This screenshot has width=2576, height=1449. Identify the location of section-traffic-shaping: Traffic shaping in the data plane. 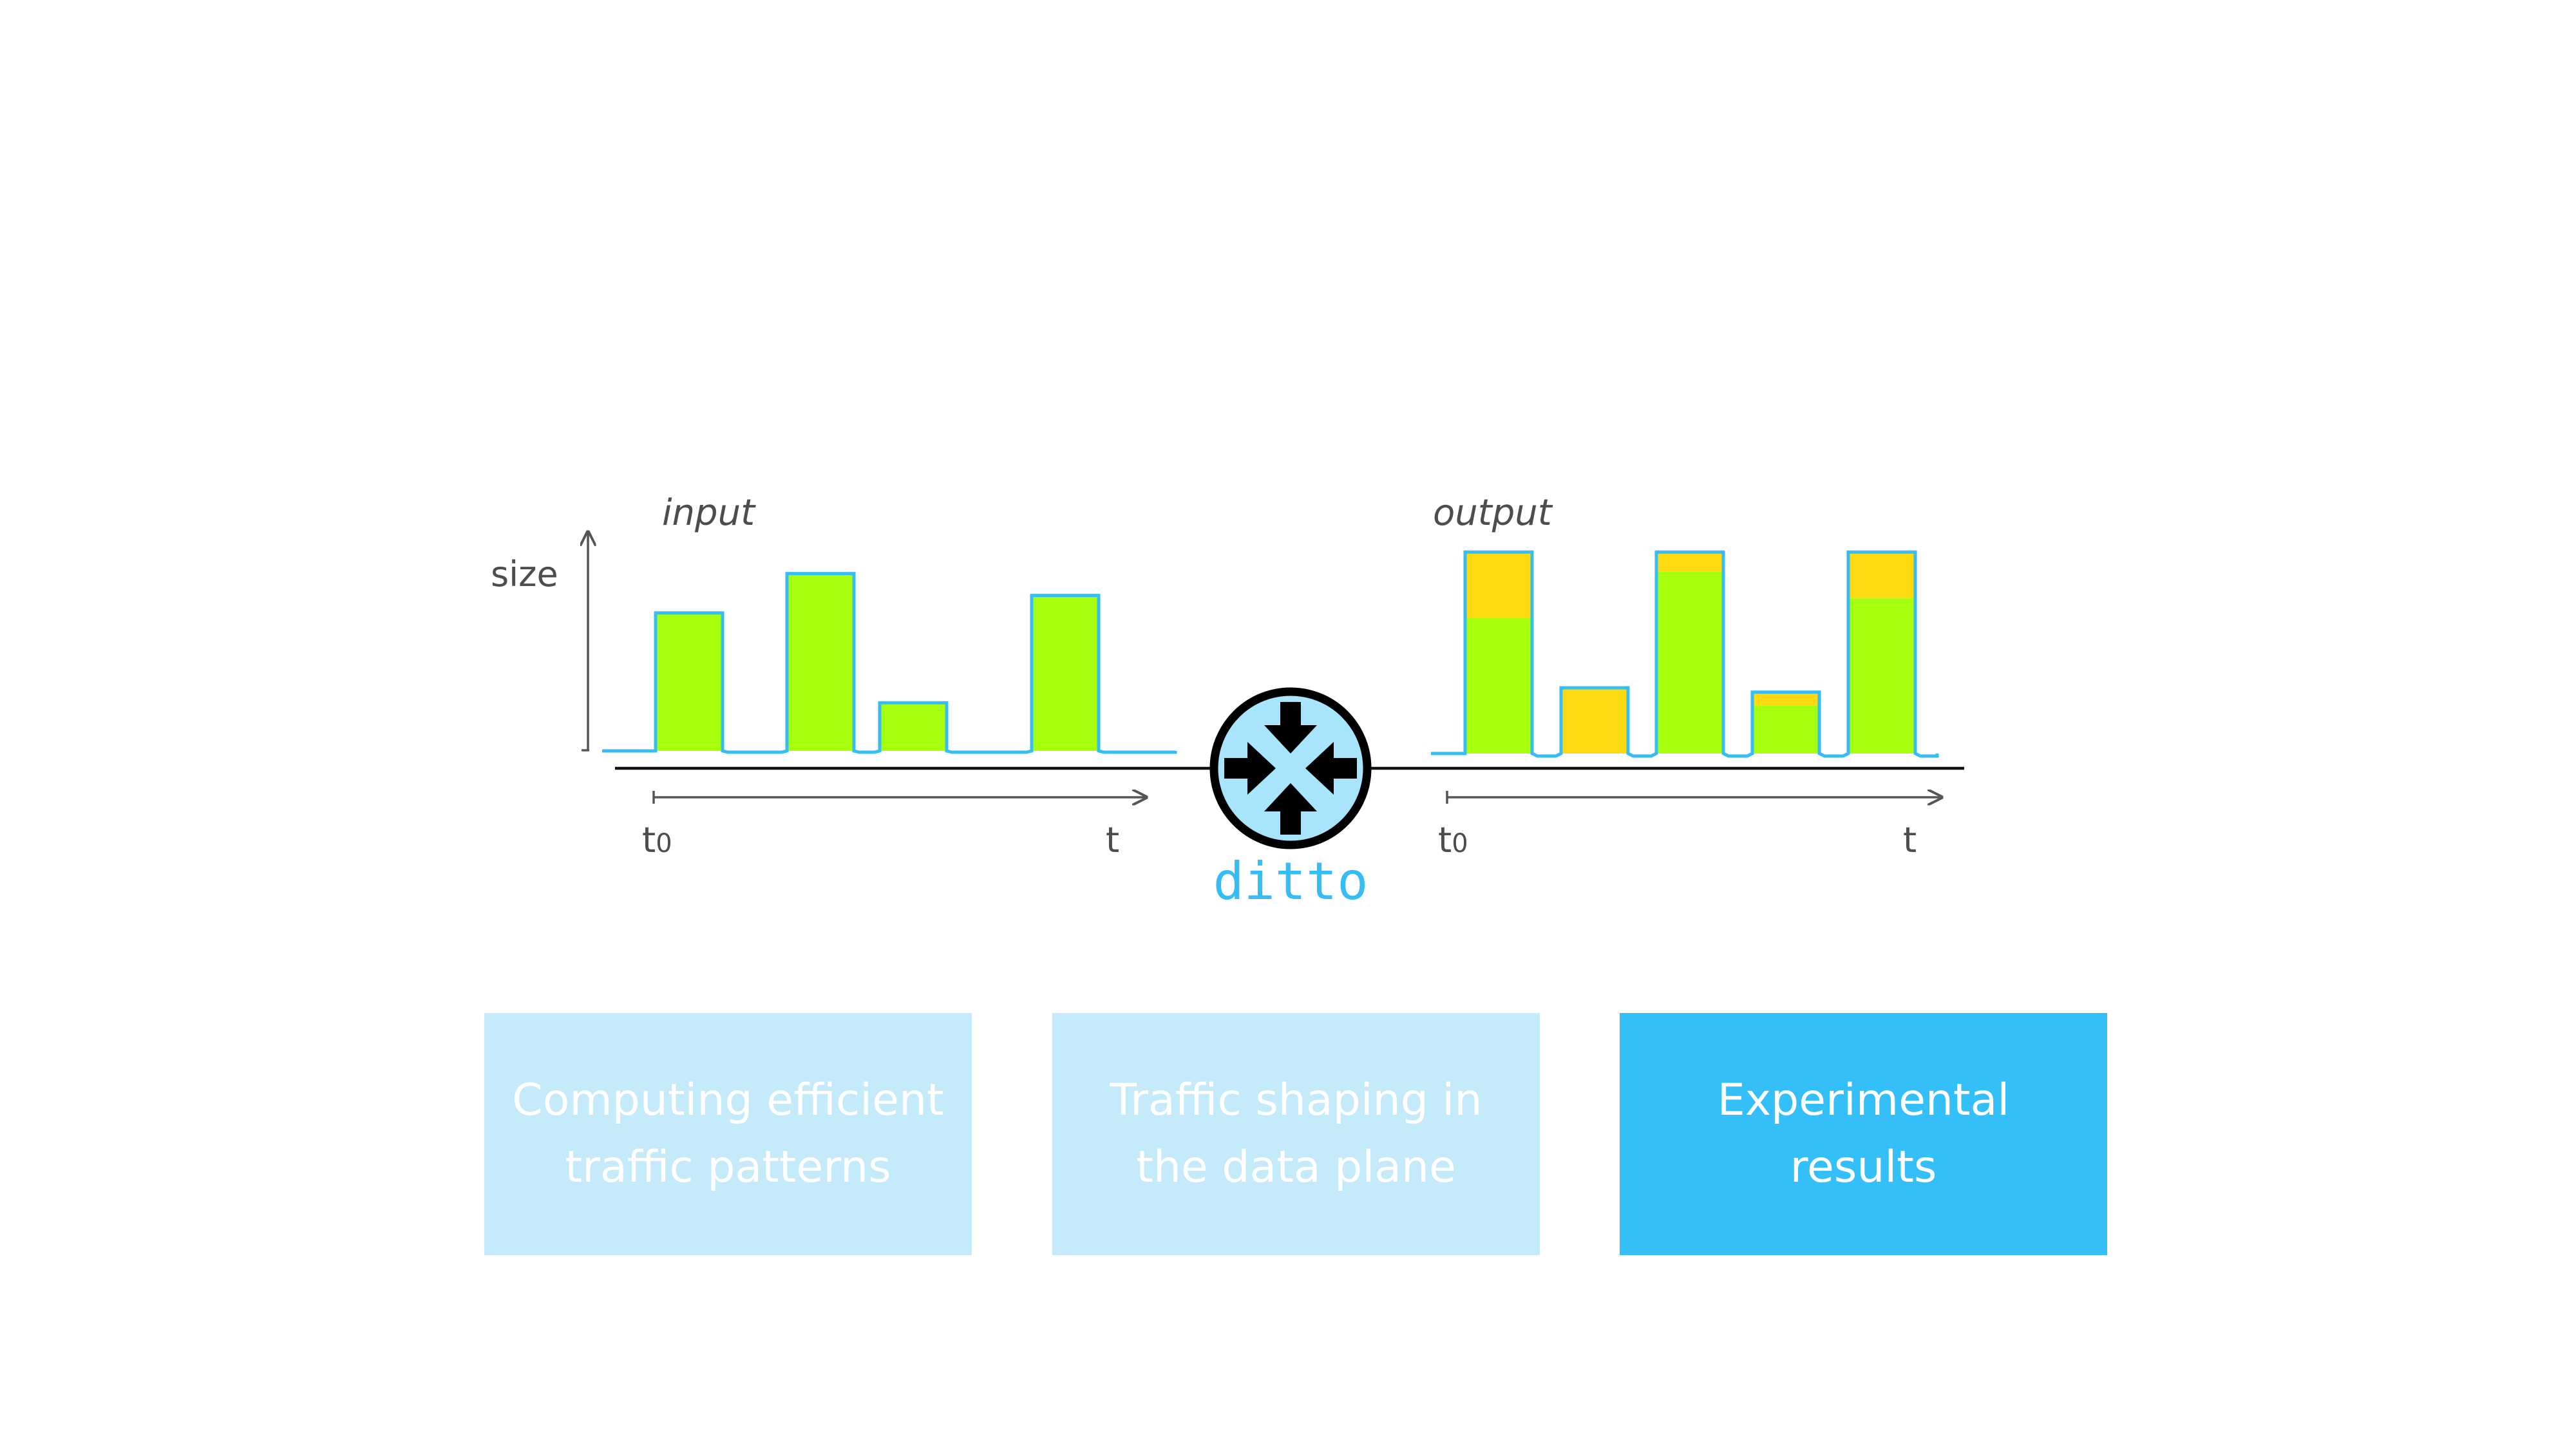
(1296, 1134).